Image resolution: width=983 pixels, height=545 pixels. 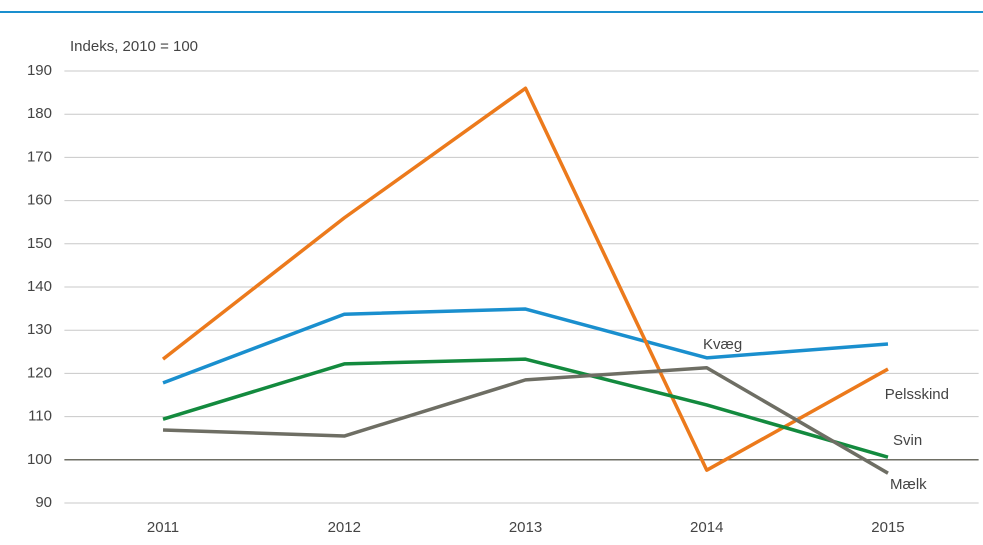 What do you see at coordinates (40, 416) in the screenshot?
I see `y-tick-label: 110` at bounding box center [40, 416].